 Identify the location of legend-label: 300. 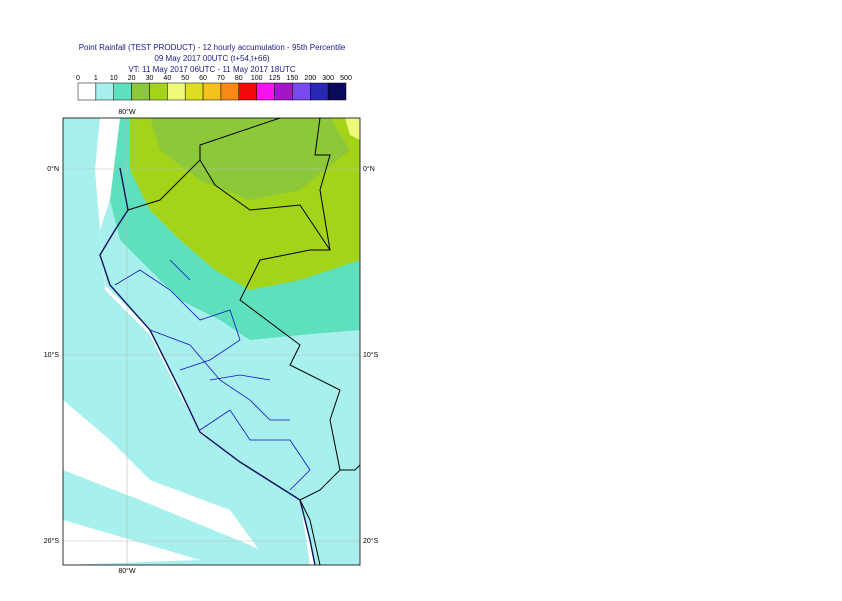
(328, 78).